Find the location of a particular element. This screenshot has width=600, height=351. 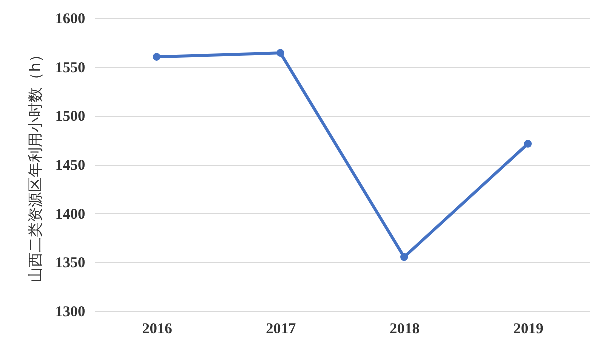

y-tick-label: 1500 is located at coordinates (71, 117).